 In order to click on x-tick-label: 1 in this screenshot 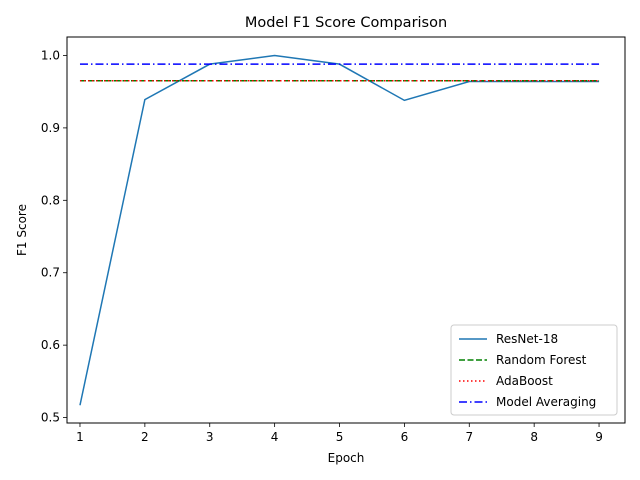, I will do `click(80, 437)`.